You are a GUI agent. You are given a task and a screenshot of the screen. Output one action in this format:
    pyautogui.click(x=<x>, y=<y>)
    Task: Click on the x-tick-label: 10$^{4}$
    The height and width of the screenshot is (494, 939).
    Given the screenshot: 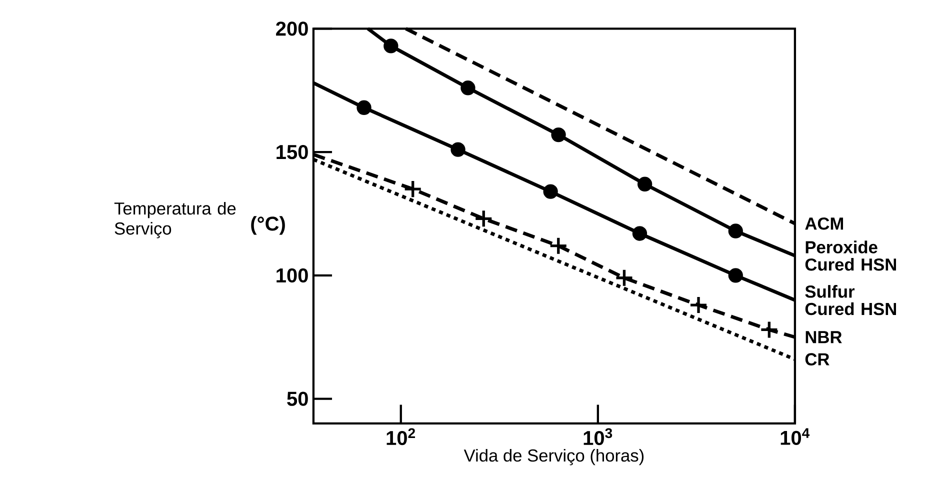 What is the action you would take?
    pyautogui.click(x=795, y=437)
    